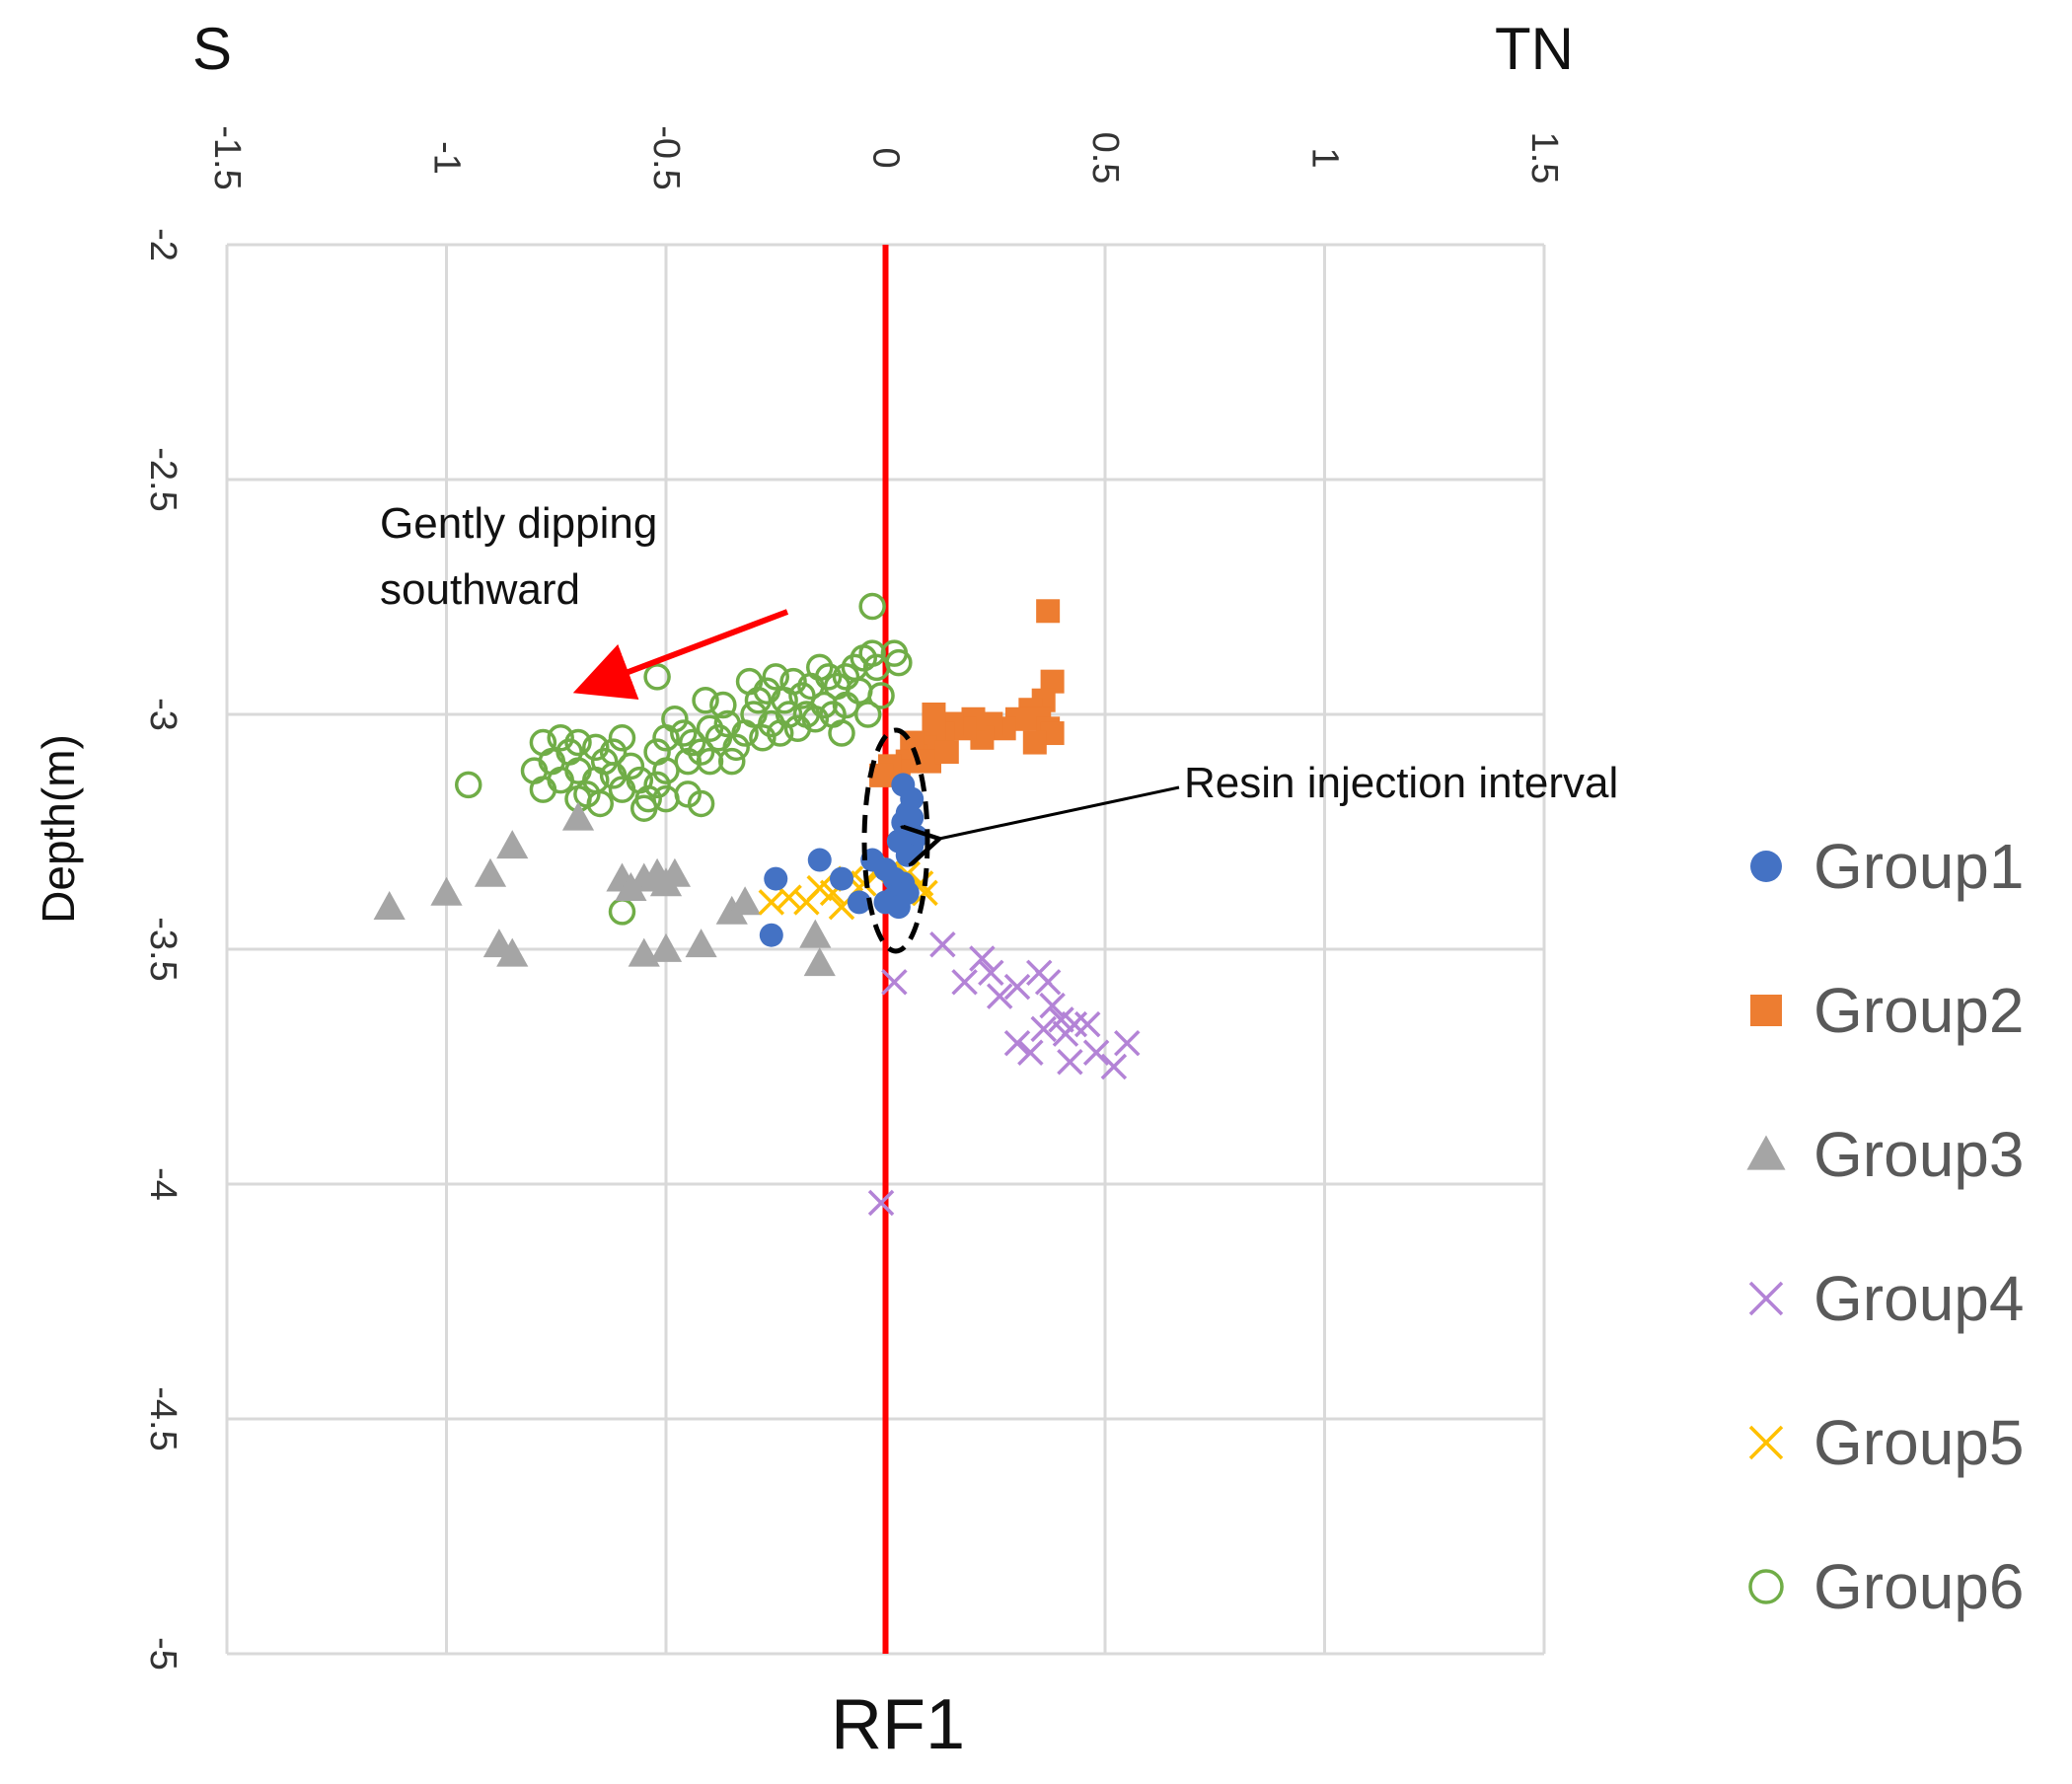 The image size is (2072, 1784). Describe the element at coordinates (518, 523) in the screenshot. I see `dip-annotation-line1: Gently dipping` at that location.